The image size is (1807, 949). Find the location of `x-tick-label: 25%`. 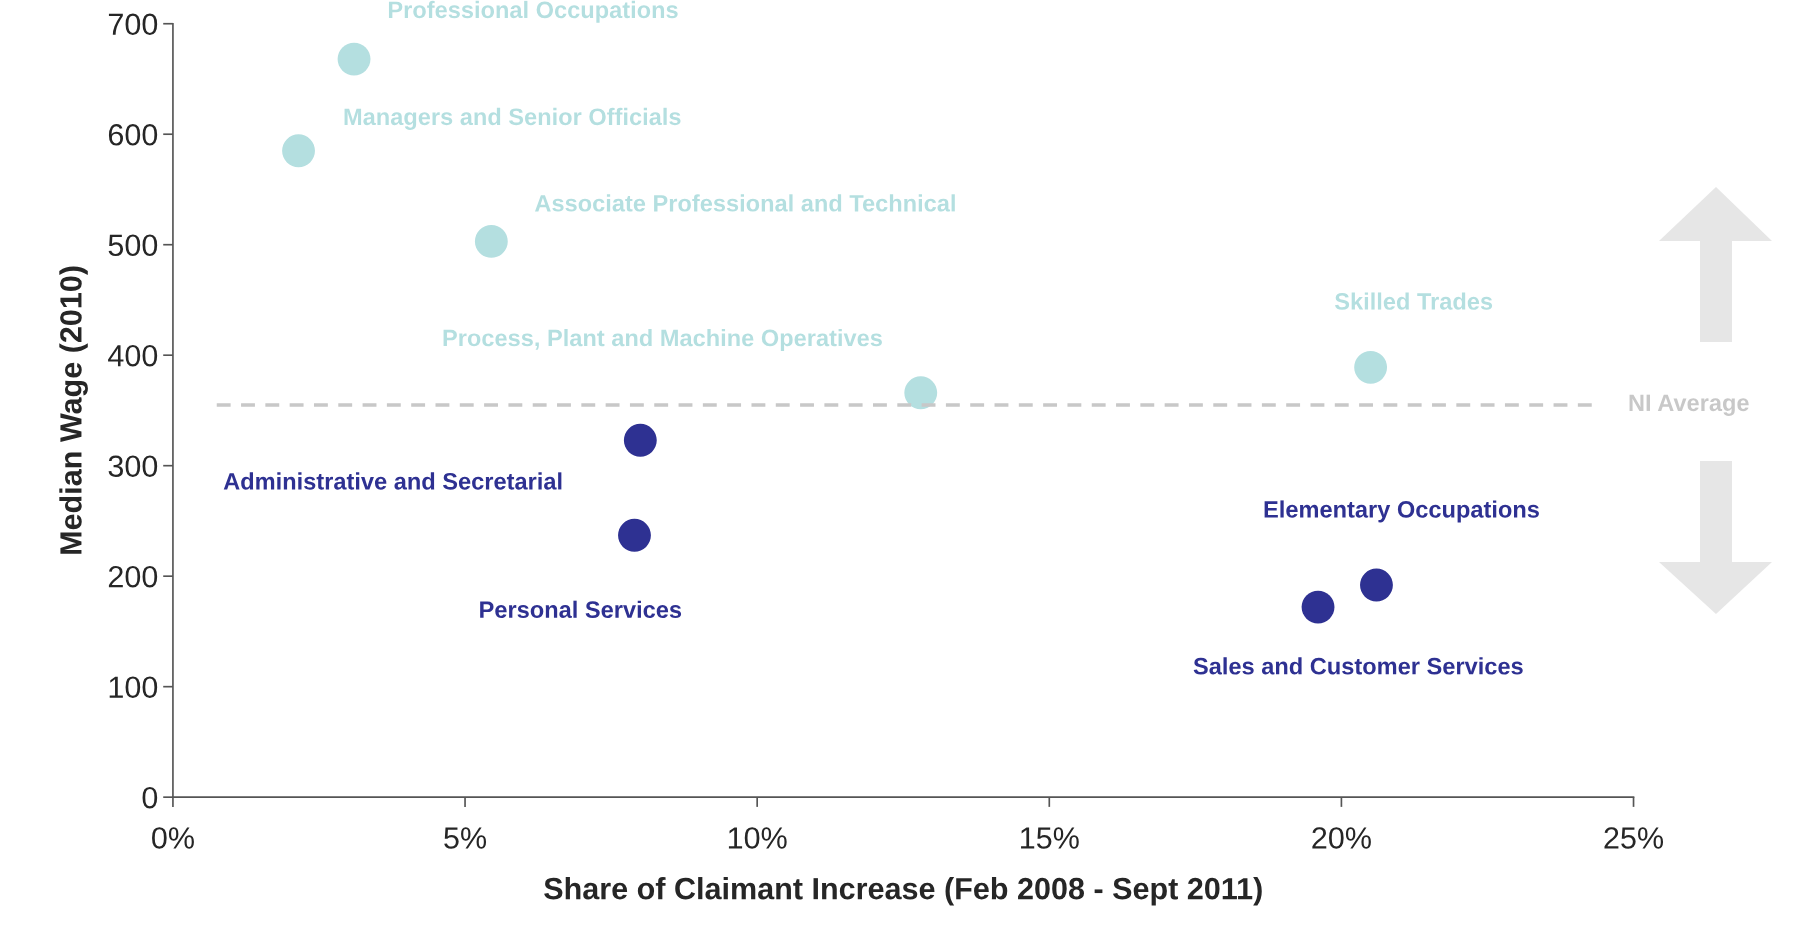

x-tick-label: 25% is located at coordinates (1634, 838).